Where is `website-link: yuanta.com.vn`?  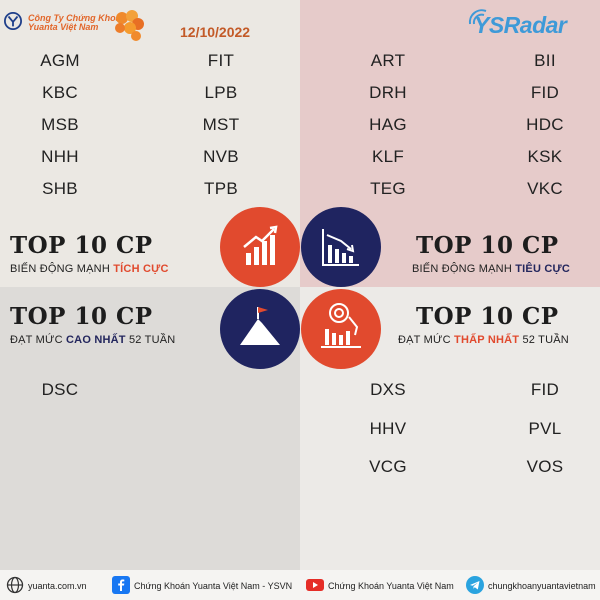 website-link: yuanta.com.vn is located at coordinates (57, 586).